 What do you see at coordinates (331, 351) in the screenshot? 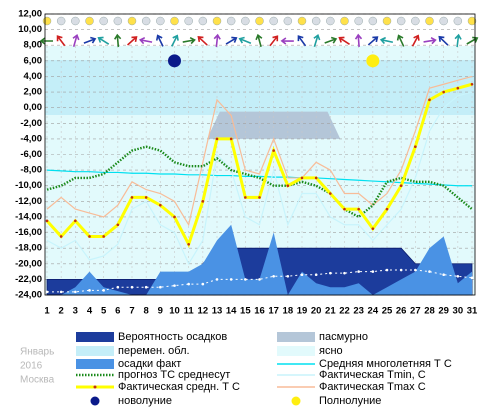
I see `legend-label: ясно` at bounding box center [331, 351].